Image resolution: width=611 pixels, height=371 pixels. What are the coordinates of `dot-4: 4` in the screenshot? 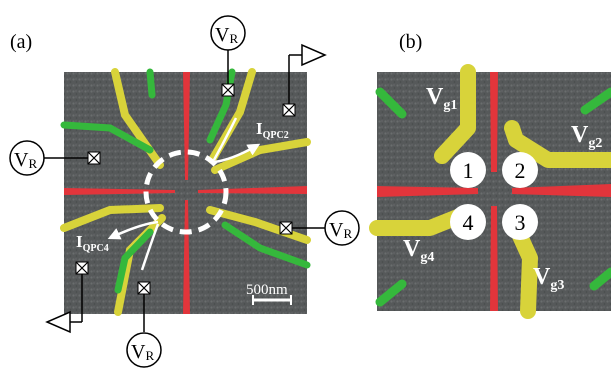 It's located at (468, 222).